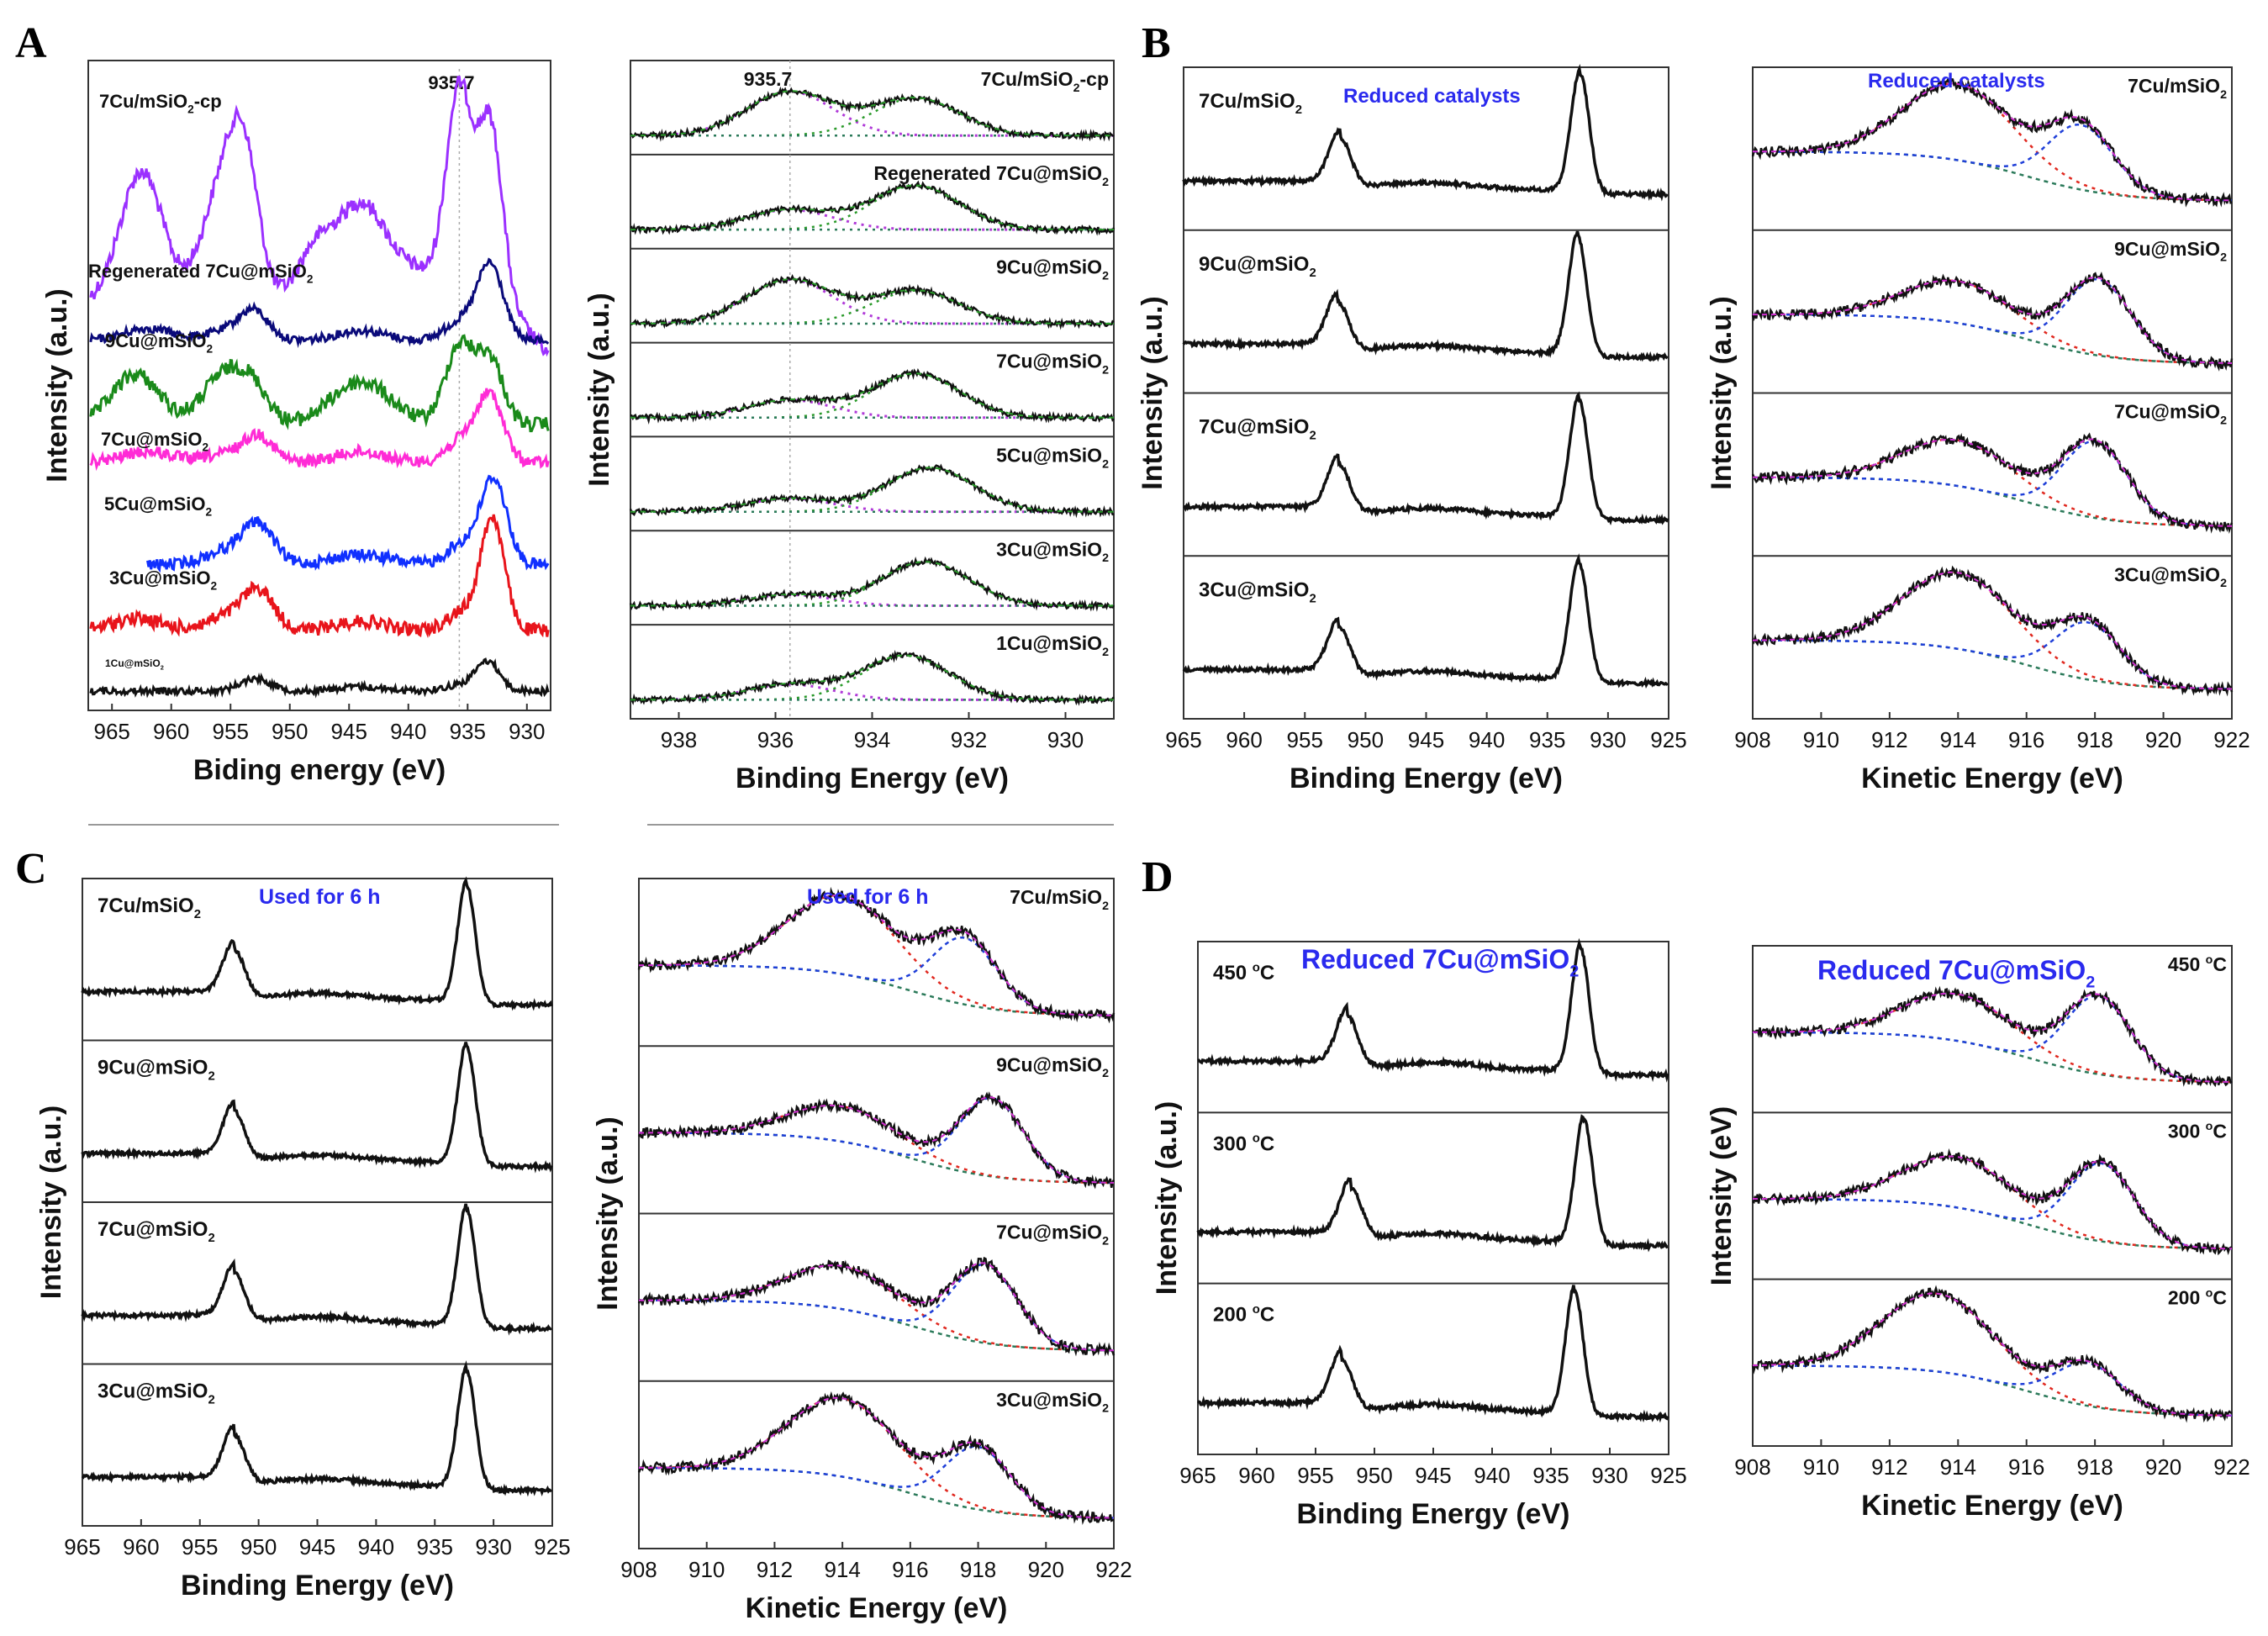 This screenshot has width=2268, height=1636. I want to click on x-tick-label: 945, so click(349, 731).